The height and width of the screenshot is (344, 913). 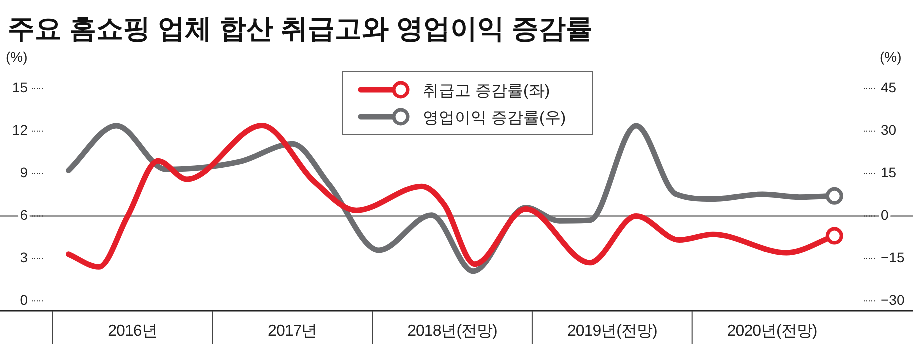 What do you see at coordinates (20, 88) in the screenshot?
I see `y-tick-label: 15` at bounding box center [20, 88].